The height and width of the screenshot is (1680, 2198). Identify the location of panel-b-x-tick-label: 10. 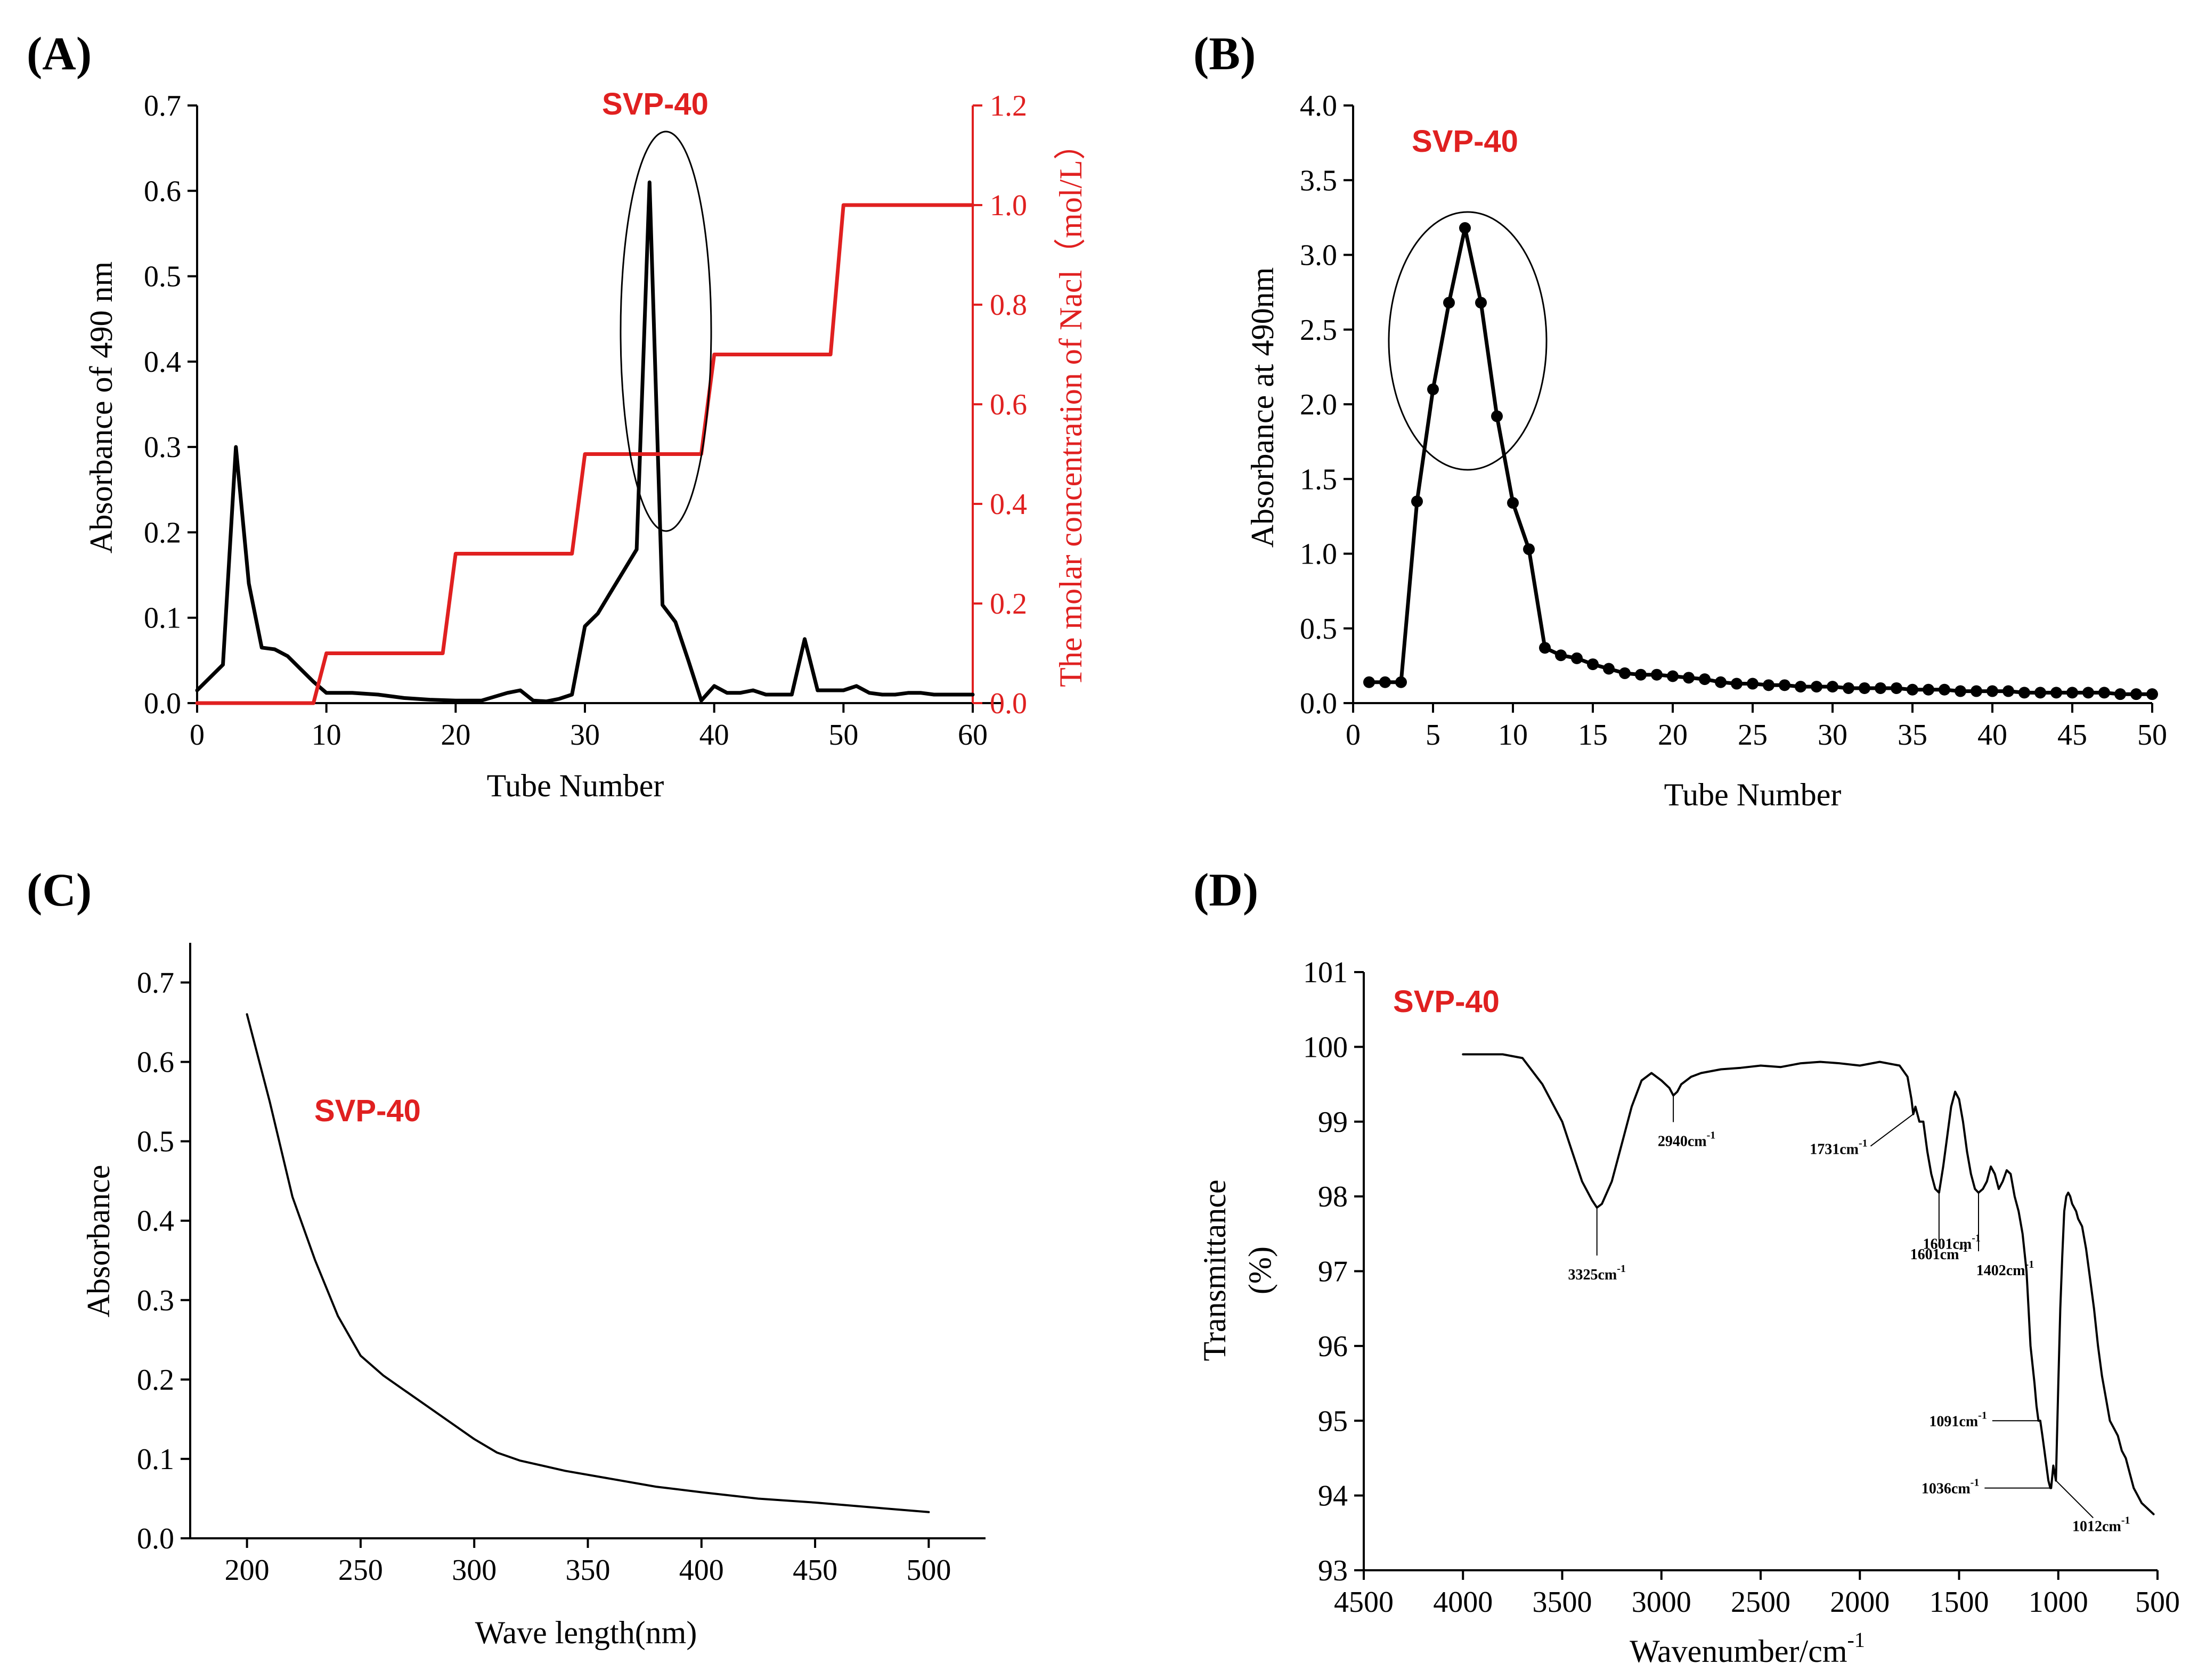
(1513, 735).